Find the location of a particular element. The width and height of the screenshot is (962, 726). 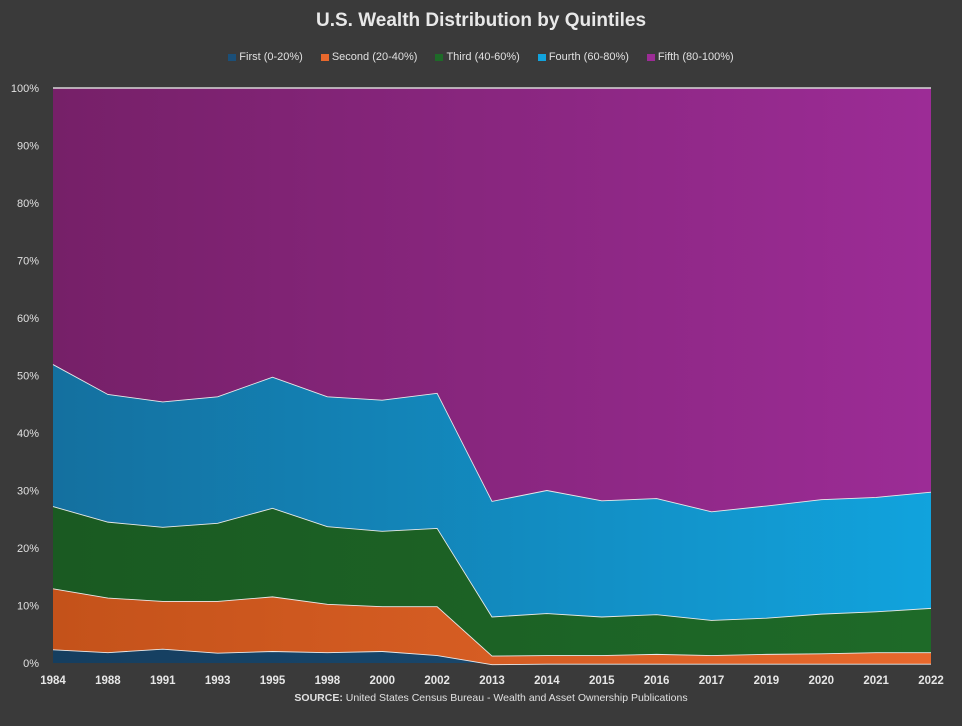

y-tick-label: 10% is located at coordinates (28, 607).